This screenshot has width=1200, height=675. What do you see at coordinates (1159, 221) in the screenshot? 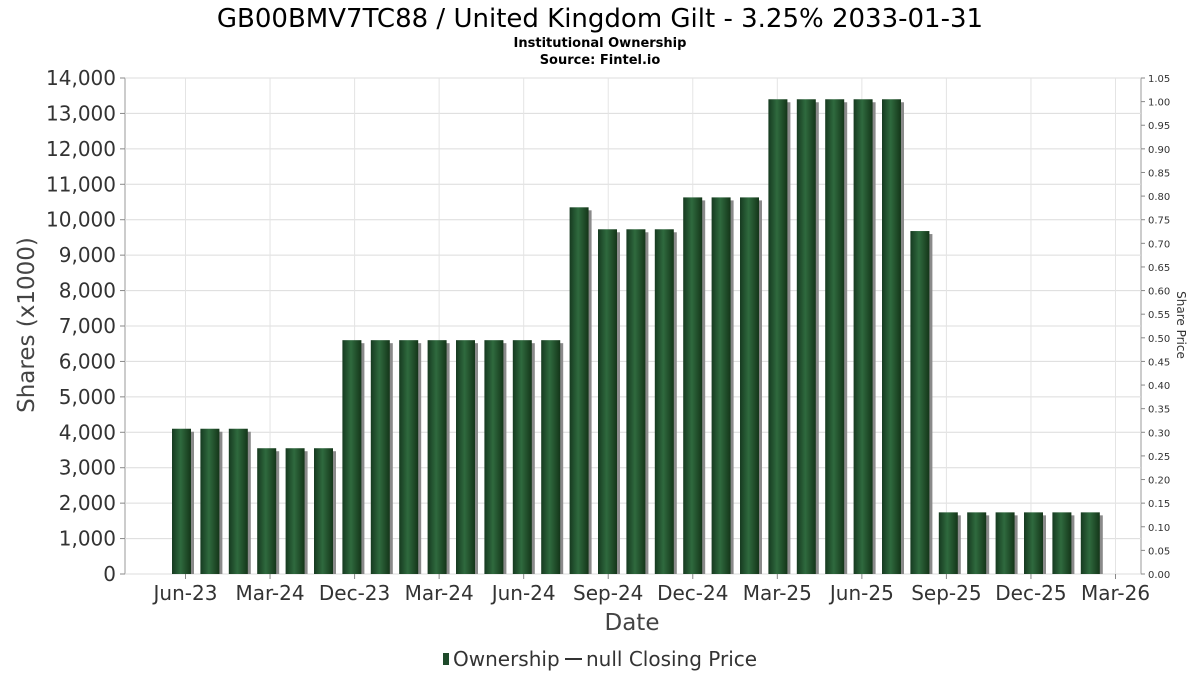
I see `y2-tick-label: 0.75` at bounding box center [1159, 221].